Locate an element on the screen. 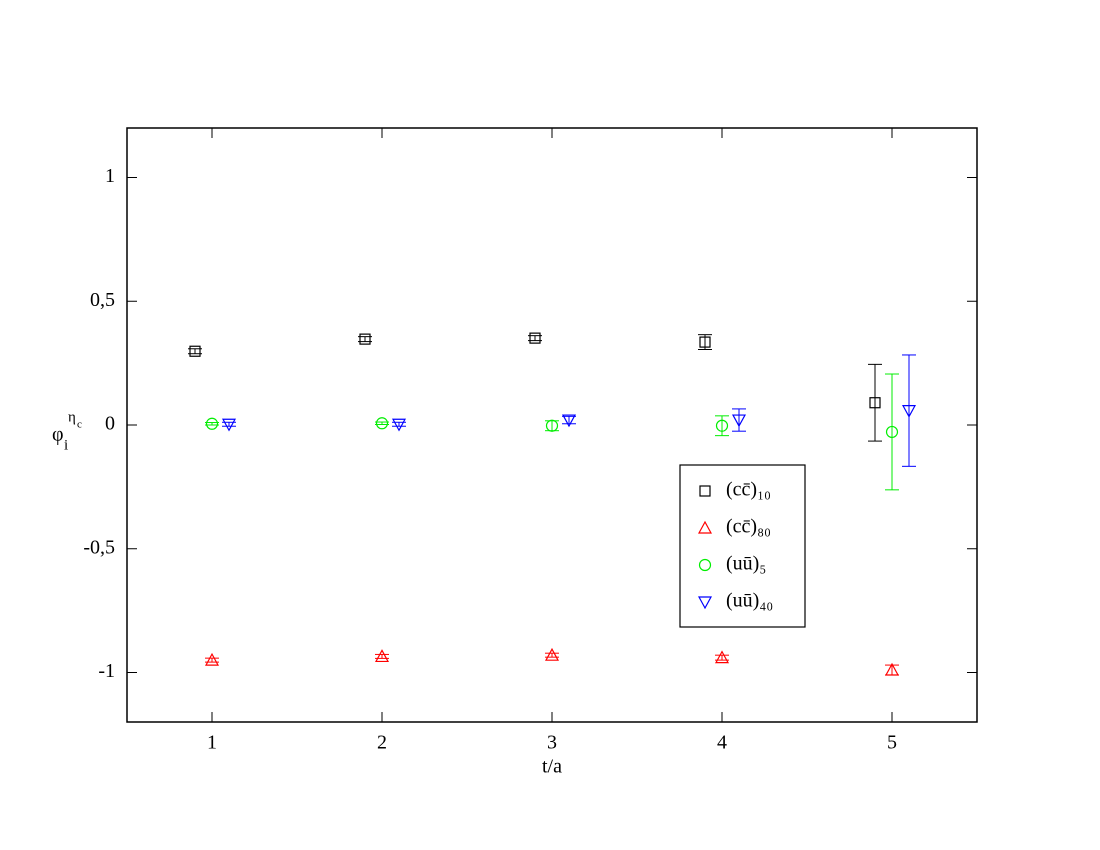 This screenshot has height=850, width=1100. legend-label: (cc̄)₈₀ is located at coordinates (748, 527).